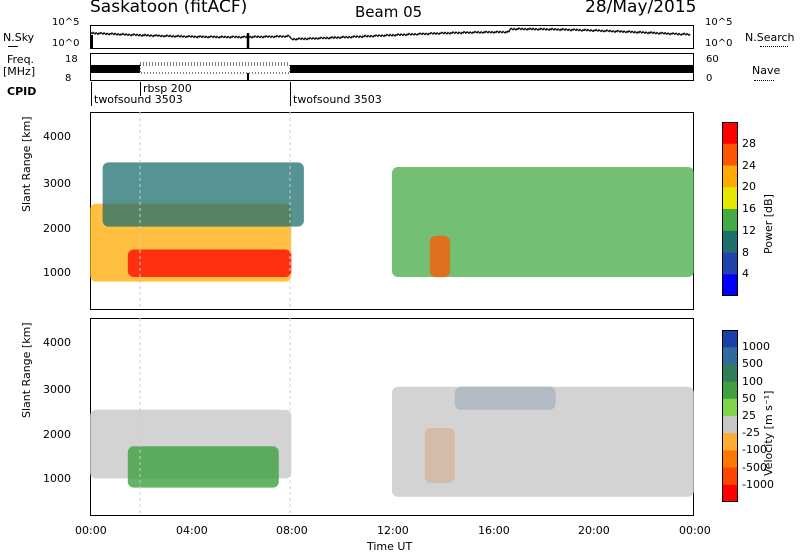 Image resolution: width=800 pixels, height=554 pixels. What do you see at coordinates (66, 22) in the screenshot?
I see `nsky-tick-high: 10^5` at bounding box center [66, 22].